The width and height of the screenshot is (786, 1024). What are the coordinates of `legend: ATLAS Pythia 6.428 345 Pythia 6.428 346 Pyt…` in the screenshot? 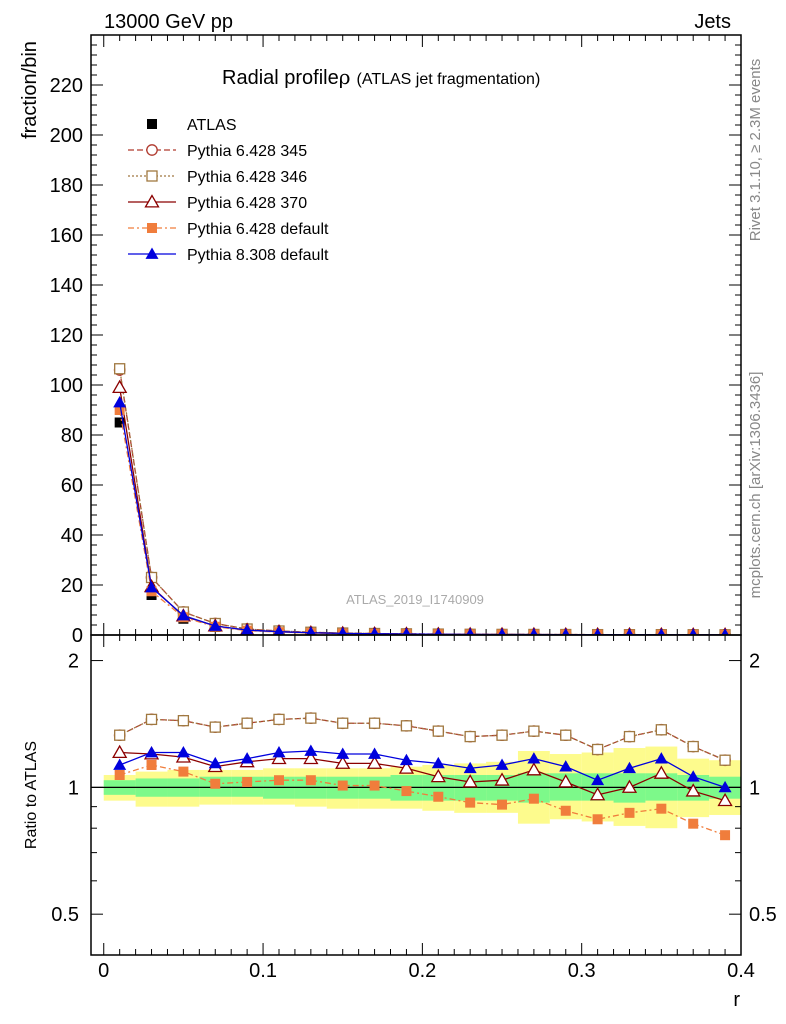 It's located at (228, 190).